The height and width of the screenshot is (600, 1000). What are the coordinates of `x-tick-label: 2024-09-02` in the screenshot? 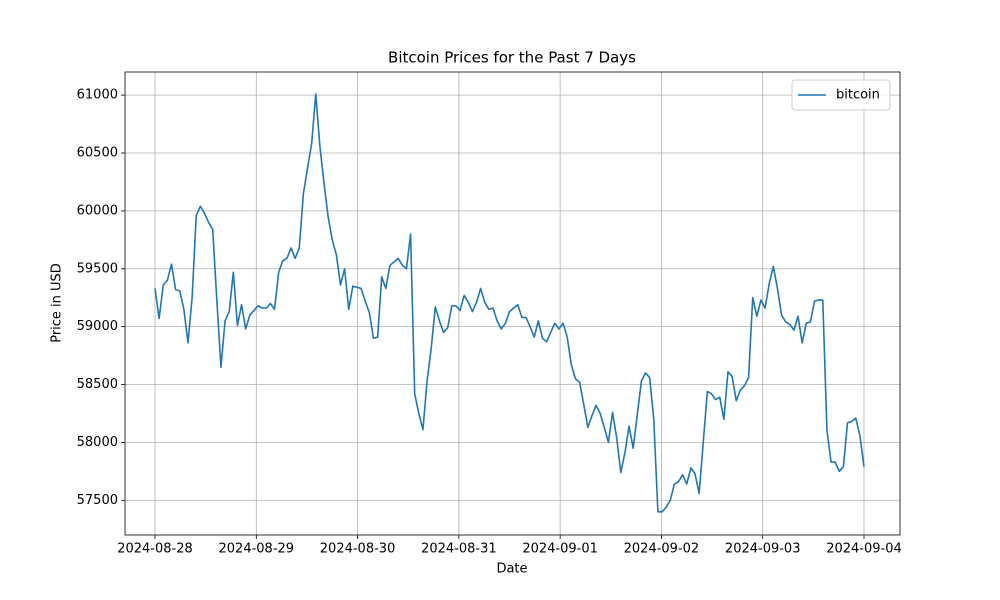 It's located at (662, 549).